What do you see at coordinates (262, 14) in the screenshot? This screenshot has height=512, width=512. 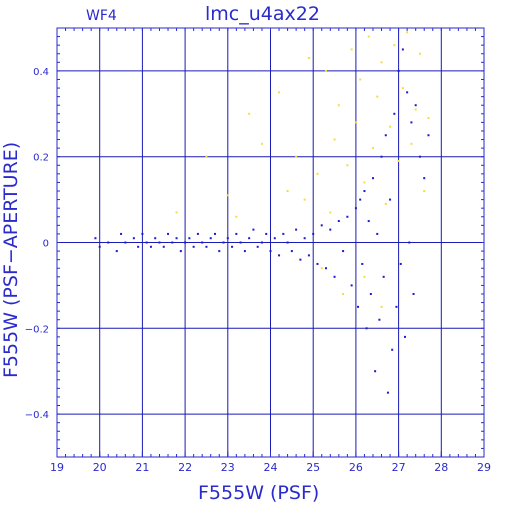 I see `chart-title: lmc_u4ax22` at bounding box center [262, 14].